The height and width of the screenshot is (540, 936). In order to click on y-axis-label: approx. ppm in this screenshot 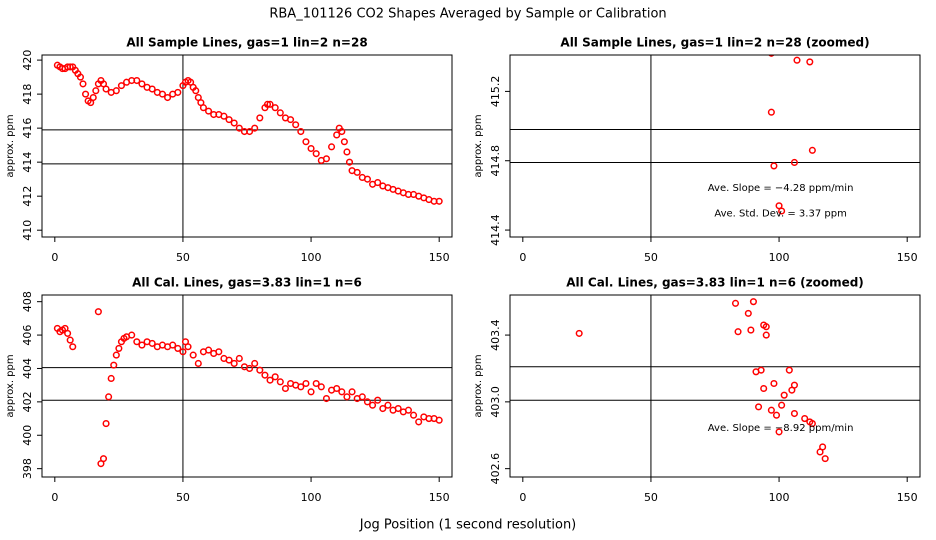, I will do `click(478, 385)`.